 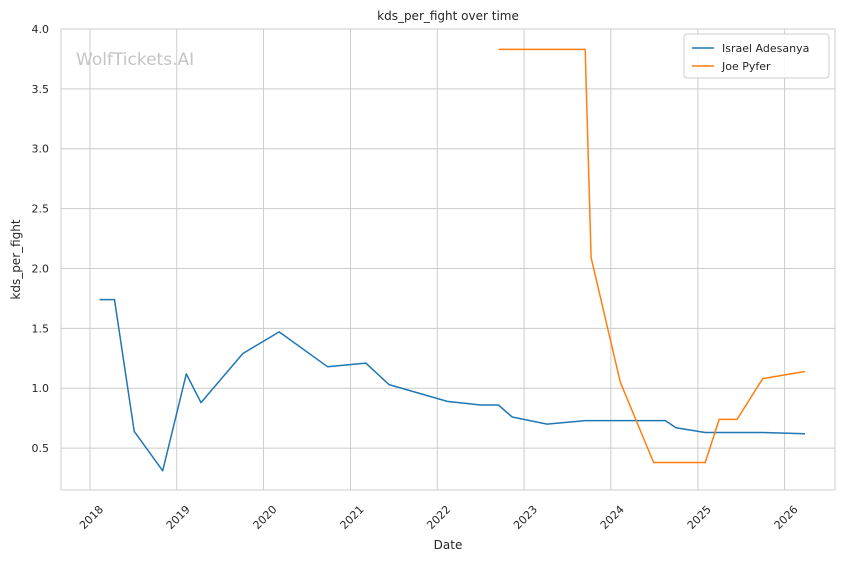 I want to click on y-axis-ticks: 0.5 1.0 1.5 2.0 2.5 3.0 3.5 4.0, so click(x=41, y=239).